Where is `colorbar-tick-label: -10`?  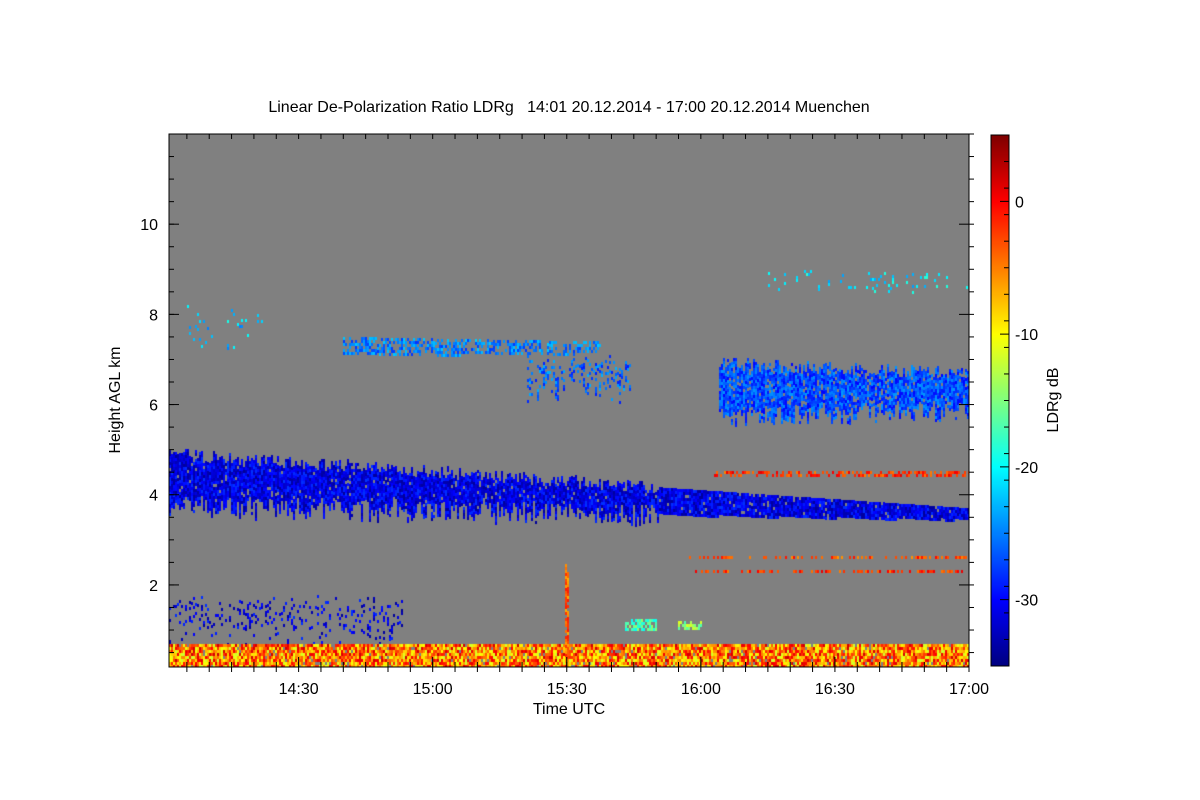
colorbar-tick-label: -10 is located at coordinates (1026, 335).